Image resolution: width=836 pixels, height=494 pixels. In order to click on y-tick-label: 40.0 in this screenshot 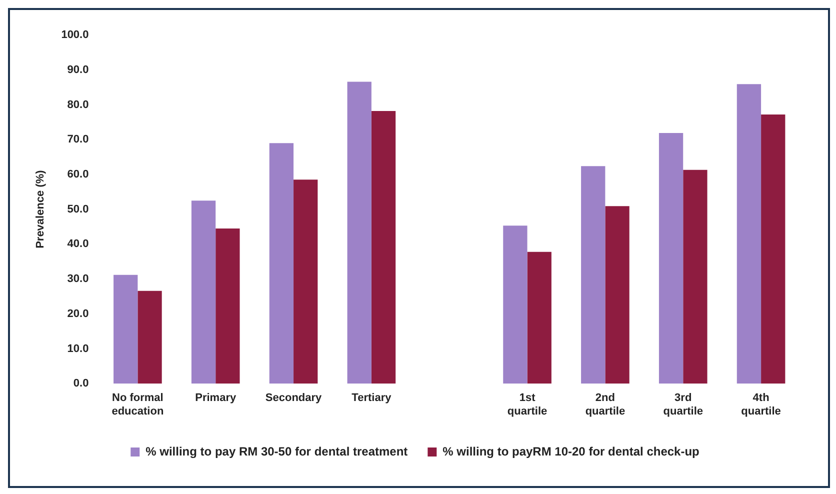, I will do `click(78, 244)`.